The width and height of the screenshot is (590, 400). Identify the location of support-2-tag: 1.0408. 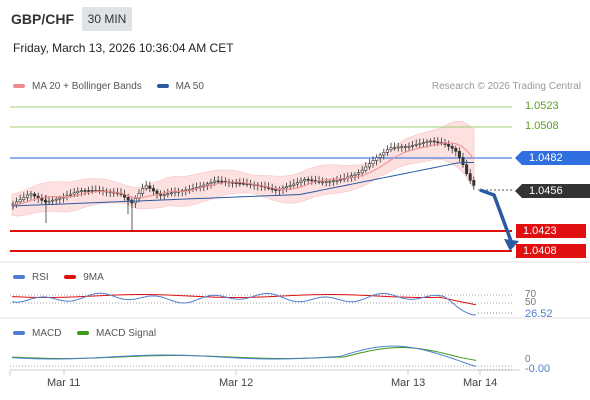
(551, 251).